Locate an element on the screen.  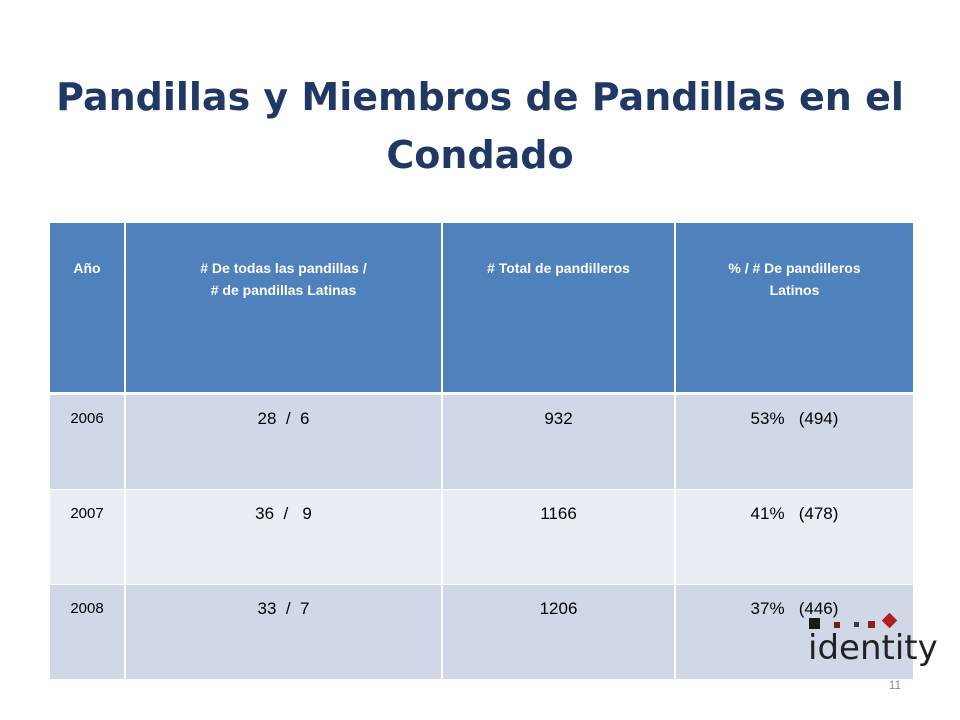
cell-gangs: 28 / 6 is located at coordinates (283, 441).